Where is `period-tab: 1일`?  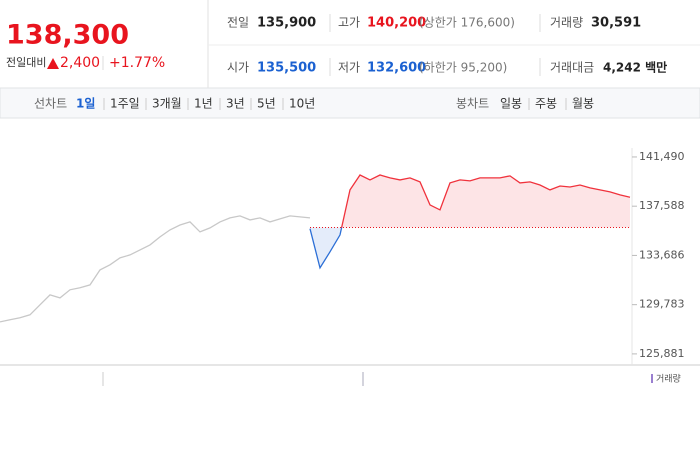
period-tab: 1일 is located at coordinates (85, 104).